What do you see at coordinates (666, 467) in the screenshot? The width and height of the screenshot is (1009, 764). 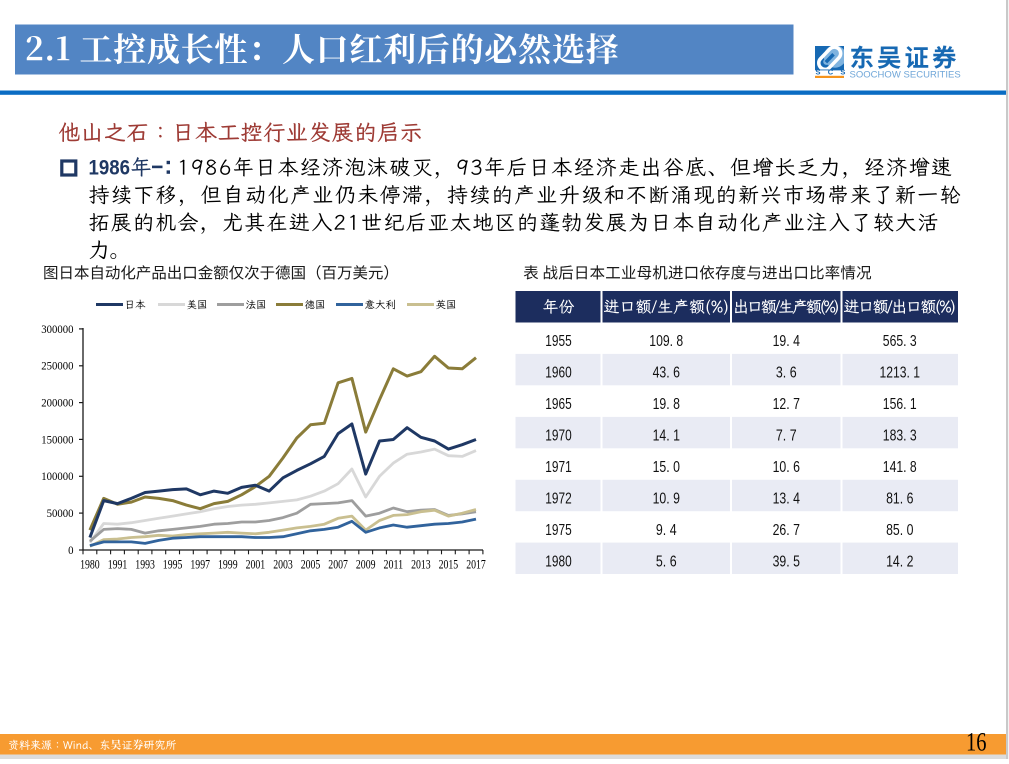 I see `svg-text: 15. 0` at bounding box center [666, 467].